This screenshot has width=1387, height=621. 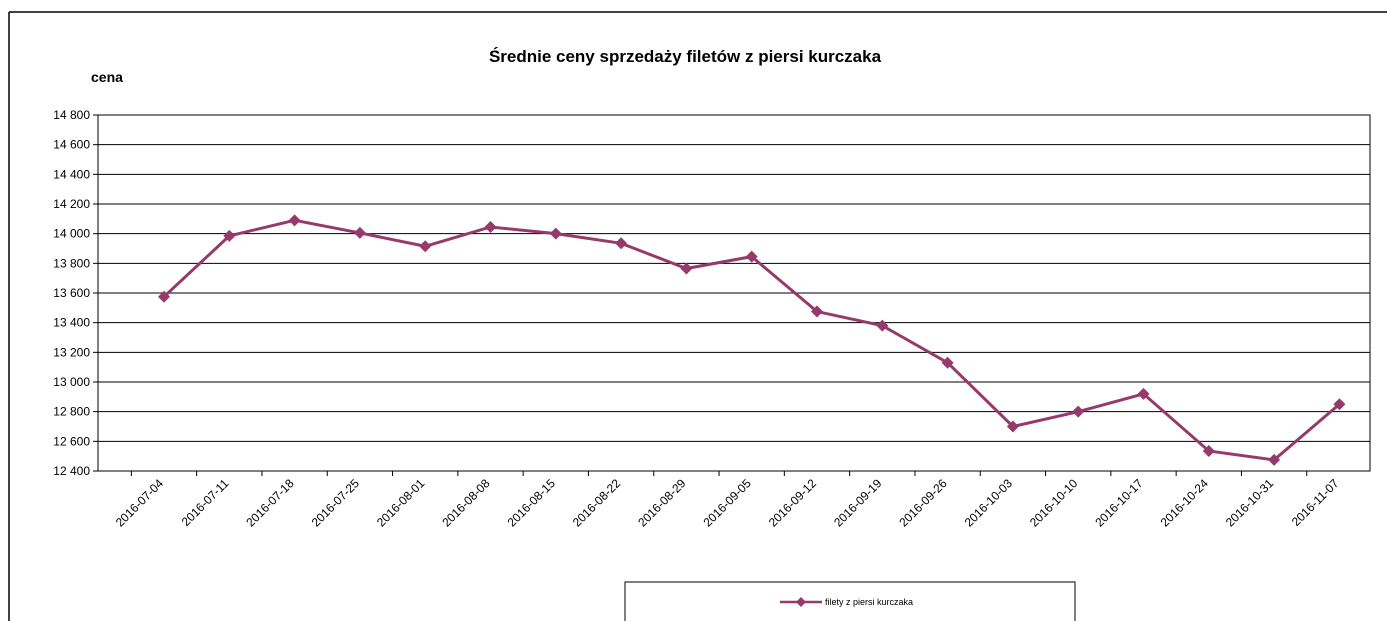 What do you see at coordinates (793, 503) in the screenshot?
I see `x-tick-label: 2016-09-12` at bounding box center [793, 503].